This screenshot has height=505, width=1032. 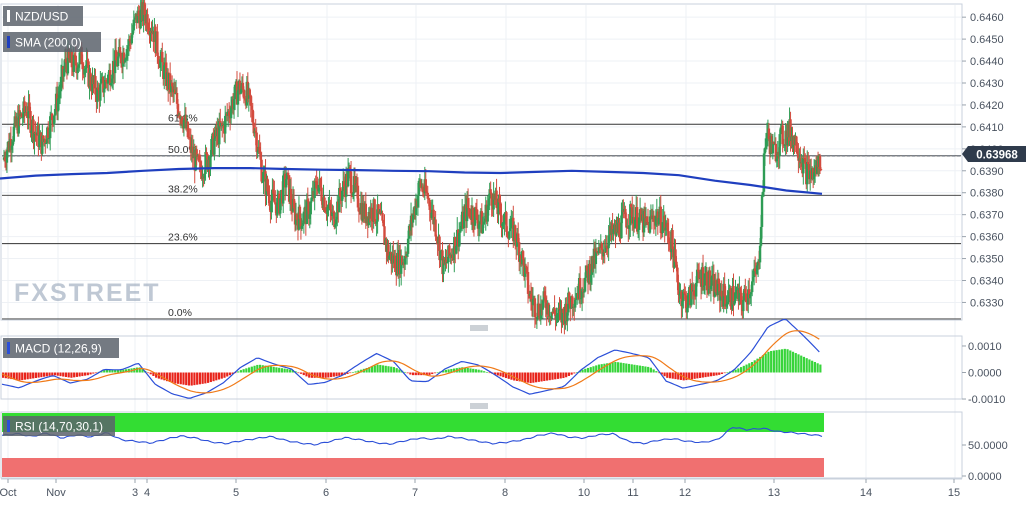 I want to click on rsi-oversold-band, so click(x=413, y=467).